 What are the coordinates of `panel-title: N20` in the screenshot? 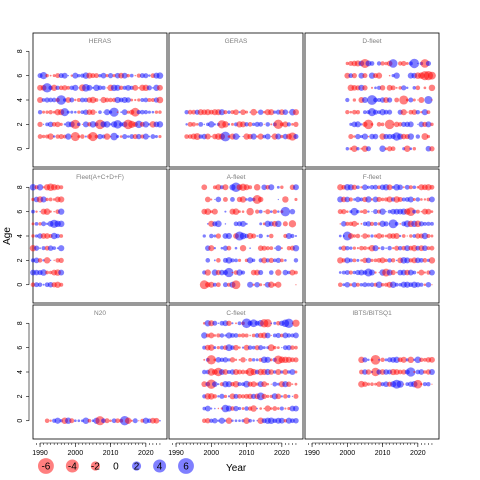 It's located at (100, 313).